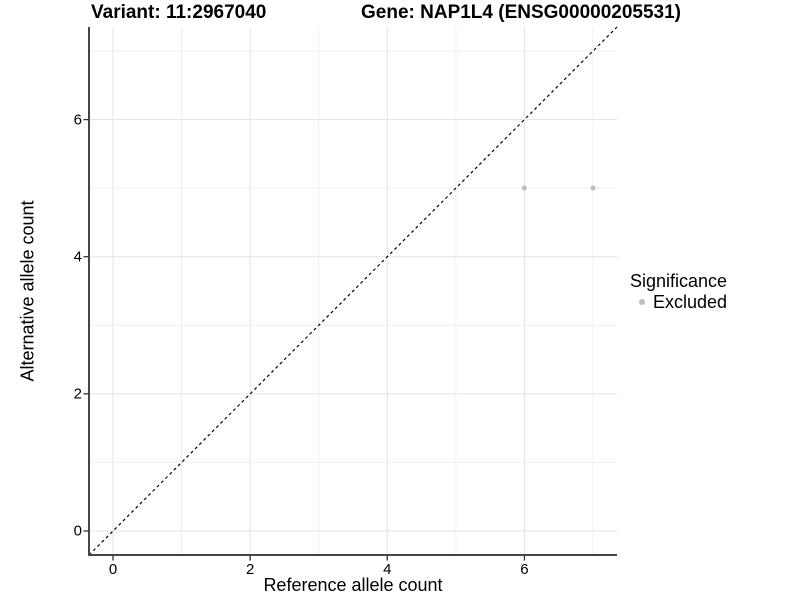 This screenshot has width=800, height=600. I want to click on legend-title: Significance, so click(679, 281).